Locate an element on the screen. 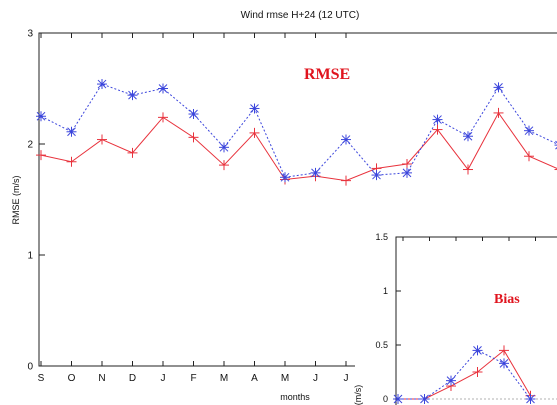  bias-plot-frame is located at coordinates (476, 320).